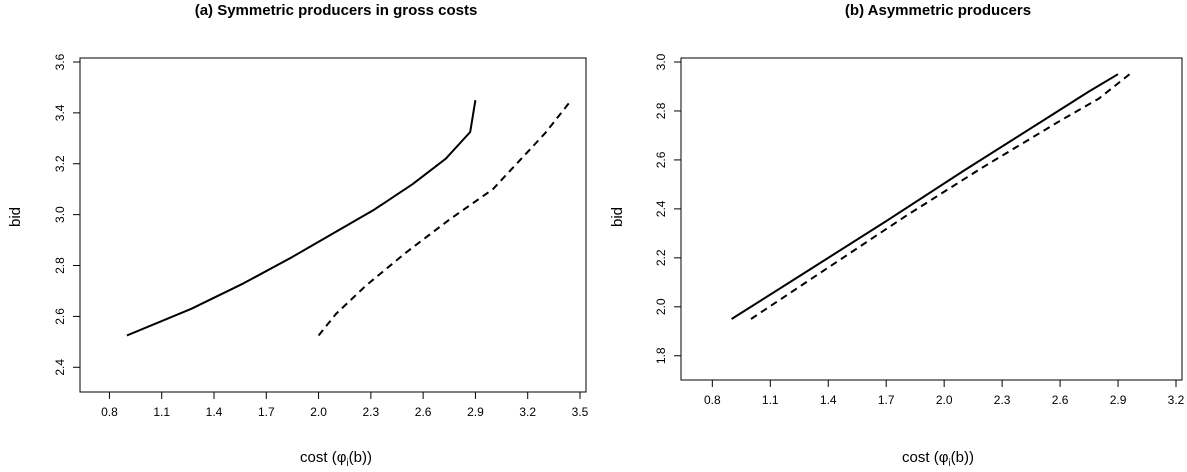 The height and width of the screenshot is (472, 1187). What do you see at coordinates (371, 412) in the screenshot?
I see `panel-a-x-tick-label: 2.3` at bounding box center [371, 412].